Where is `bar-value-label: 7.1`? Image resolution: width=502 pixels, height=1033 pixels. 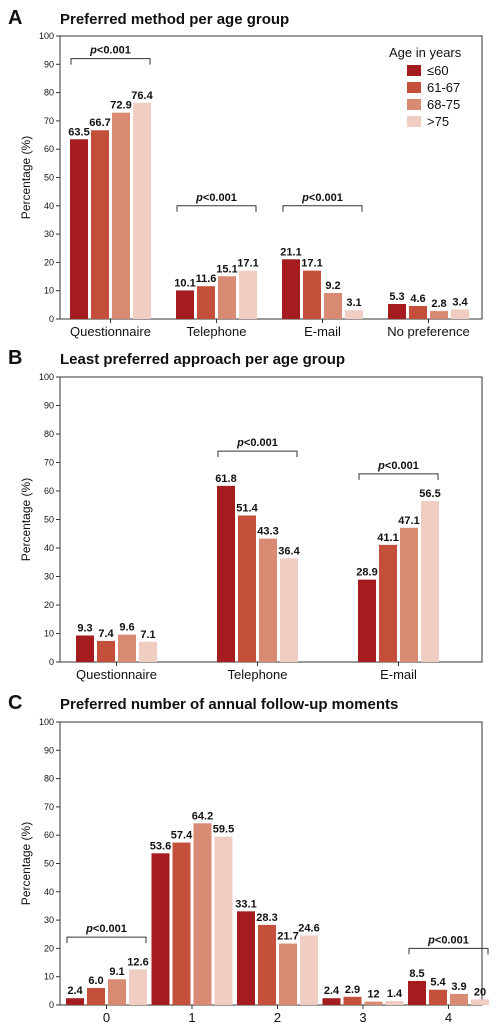
bar-value-label: 7.1 is located at coordinates (147, 635).